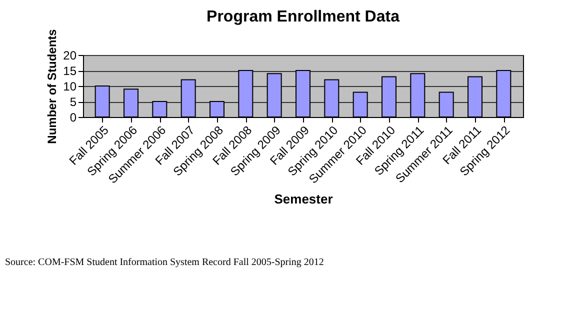 The image size is (584, 329). What do you see at coordinates (73, 117) in the screenshot?
I see `y-tick-label: 0` at bounding box center [73, 117].